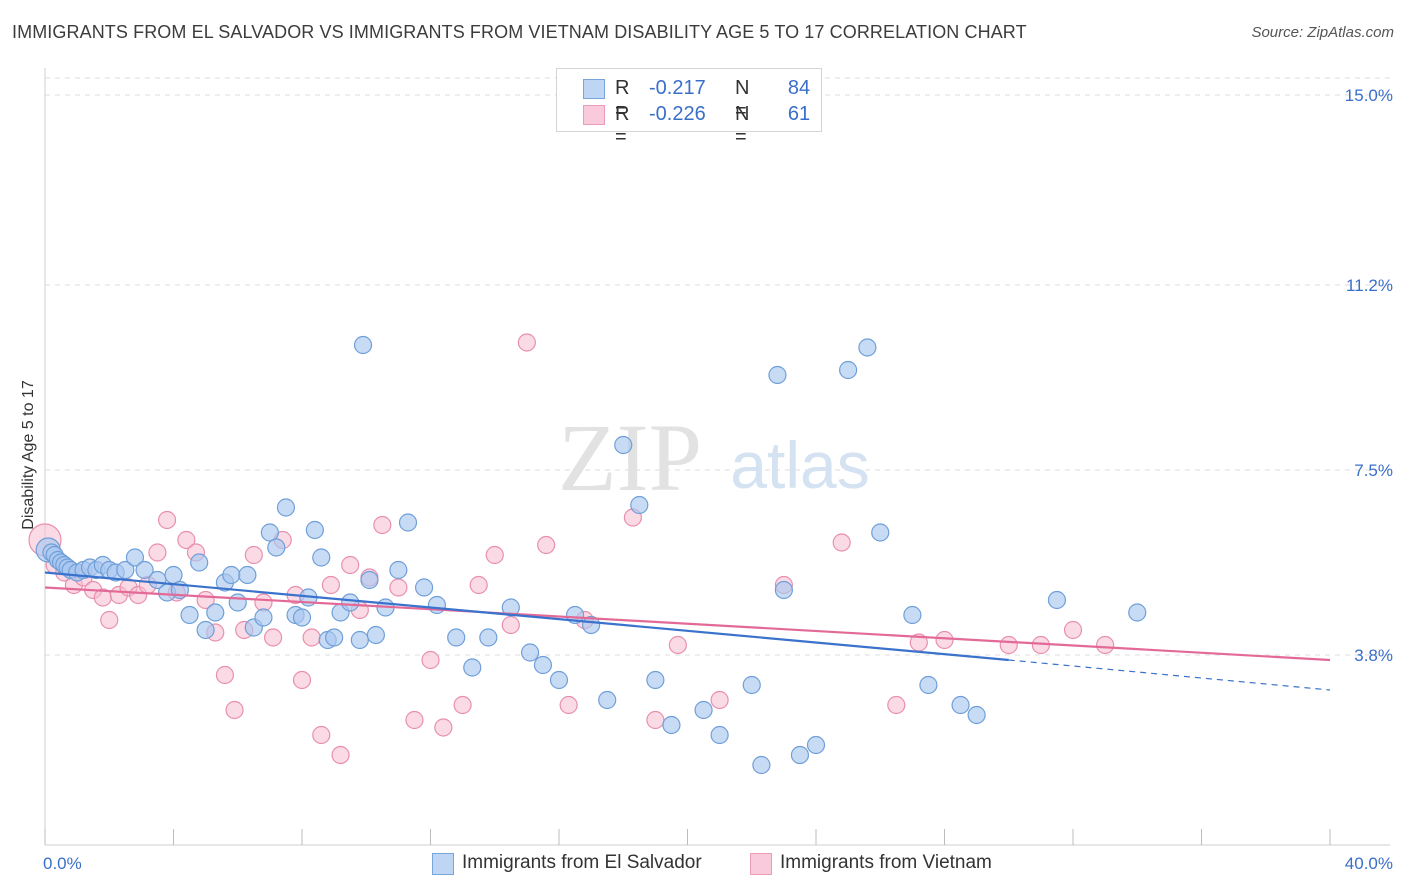 This screenshot has height=892, width=1406. Describe the element at coordinates (761, 864) in the screenshot. I see `bottom-legend-swatch-vietnam` at that location.